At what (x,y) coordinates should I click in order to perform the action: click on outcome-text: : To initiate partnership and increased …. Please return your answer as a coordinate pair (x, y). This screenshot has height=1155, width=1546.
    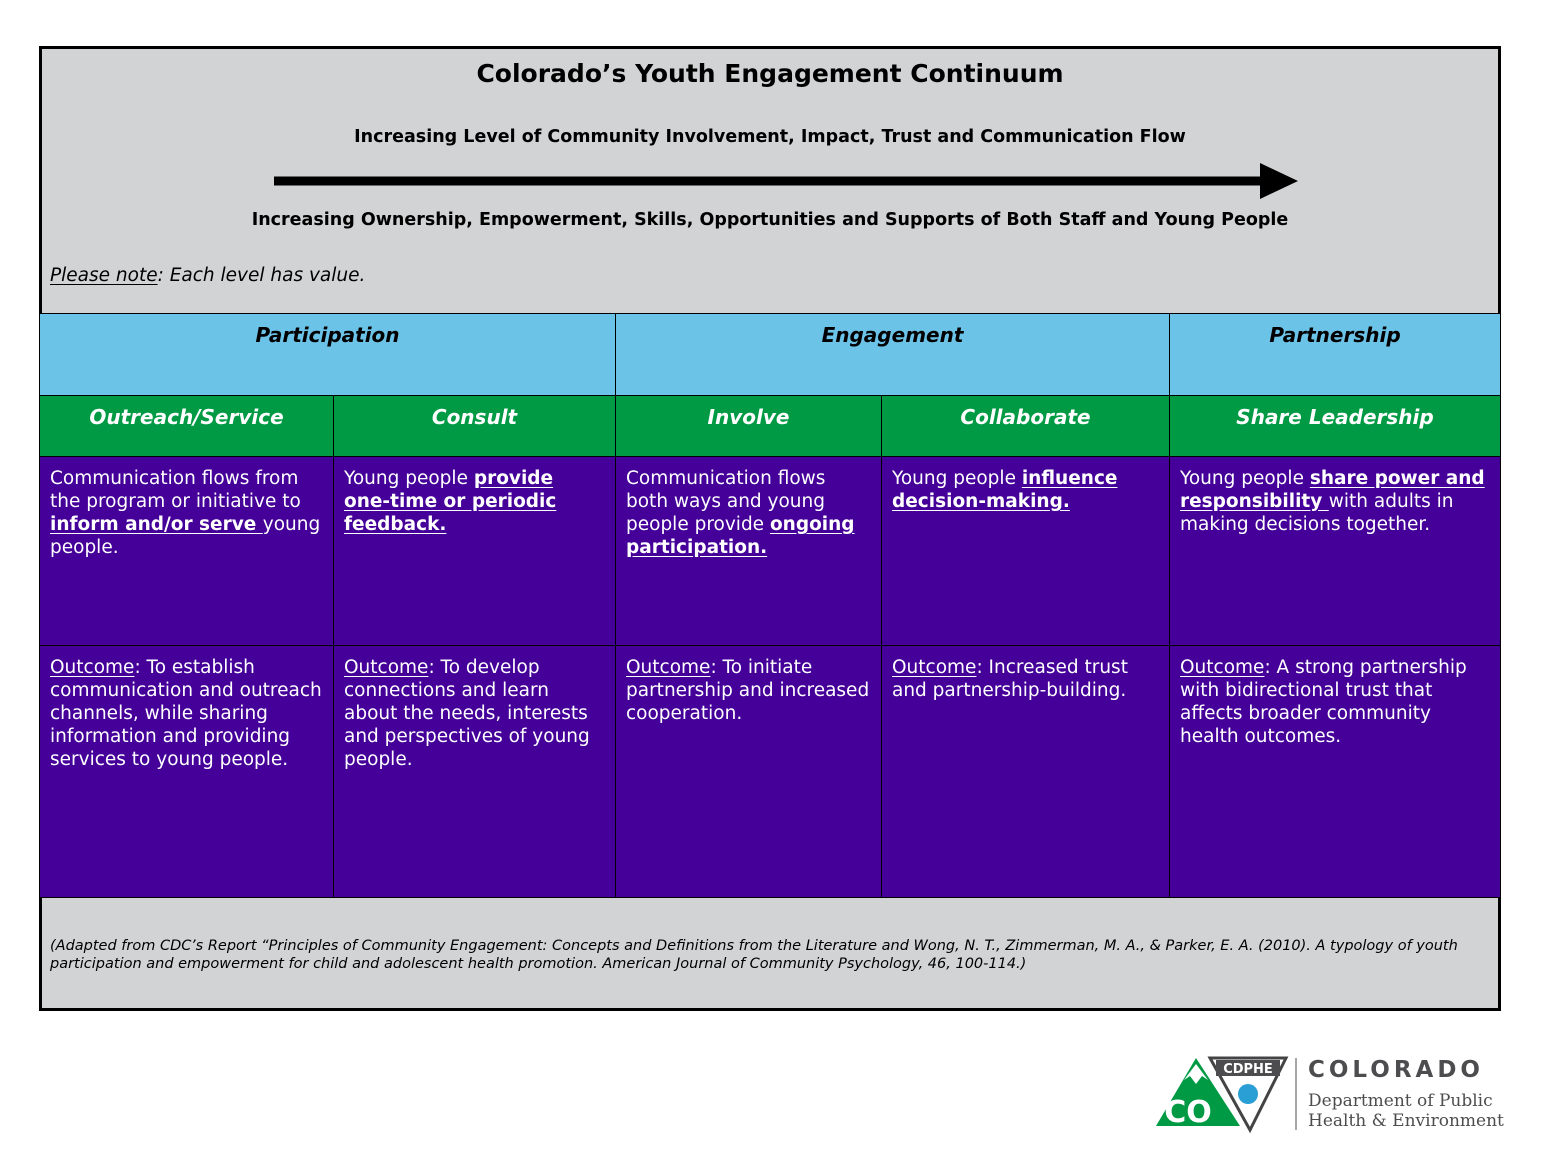
    Looking at the image, I should click on (748, 690).